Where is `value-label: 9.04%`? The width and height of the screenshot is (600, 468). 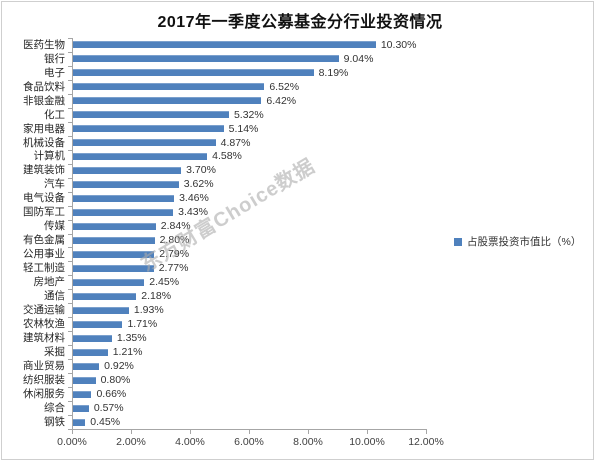
value-label: 9.04% is located at coordinates (358, 58).